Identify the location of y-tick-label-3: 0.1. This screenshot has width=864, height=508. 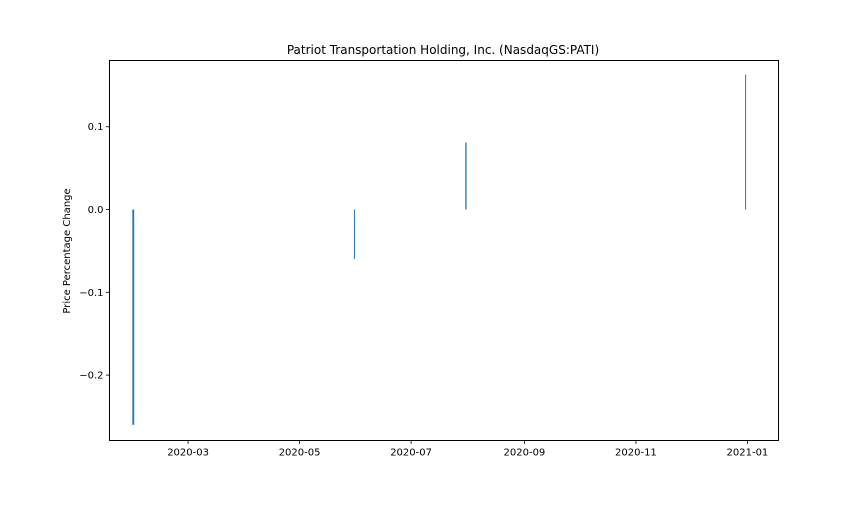
(96, 127).